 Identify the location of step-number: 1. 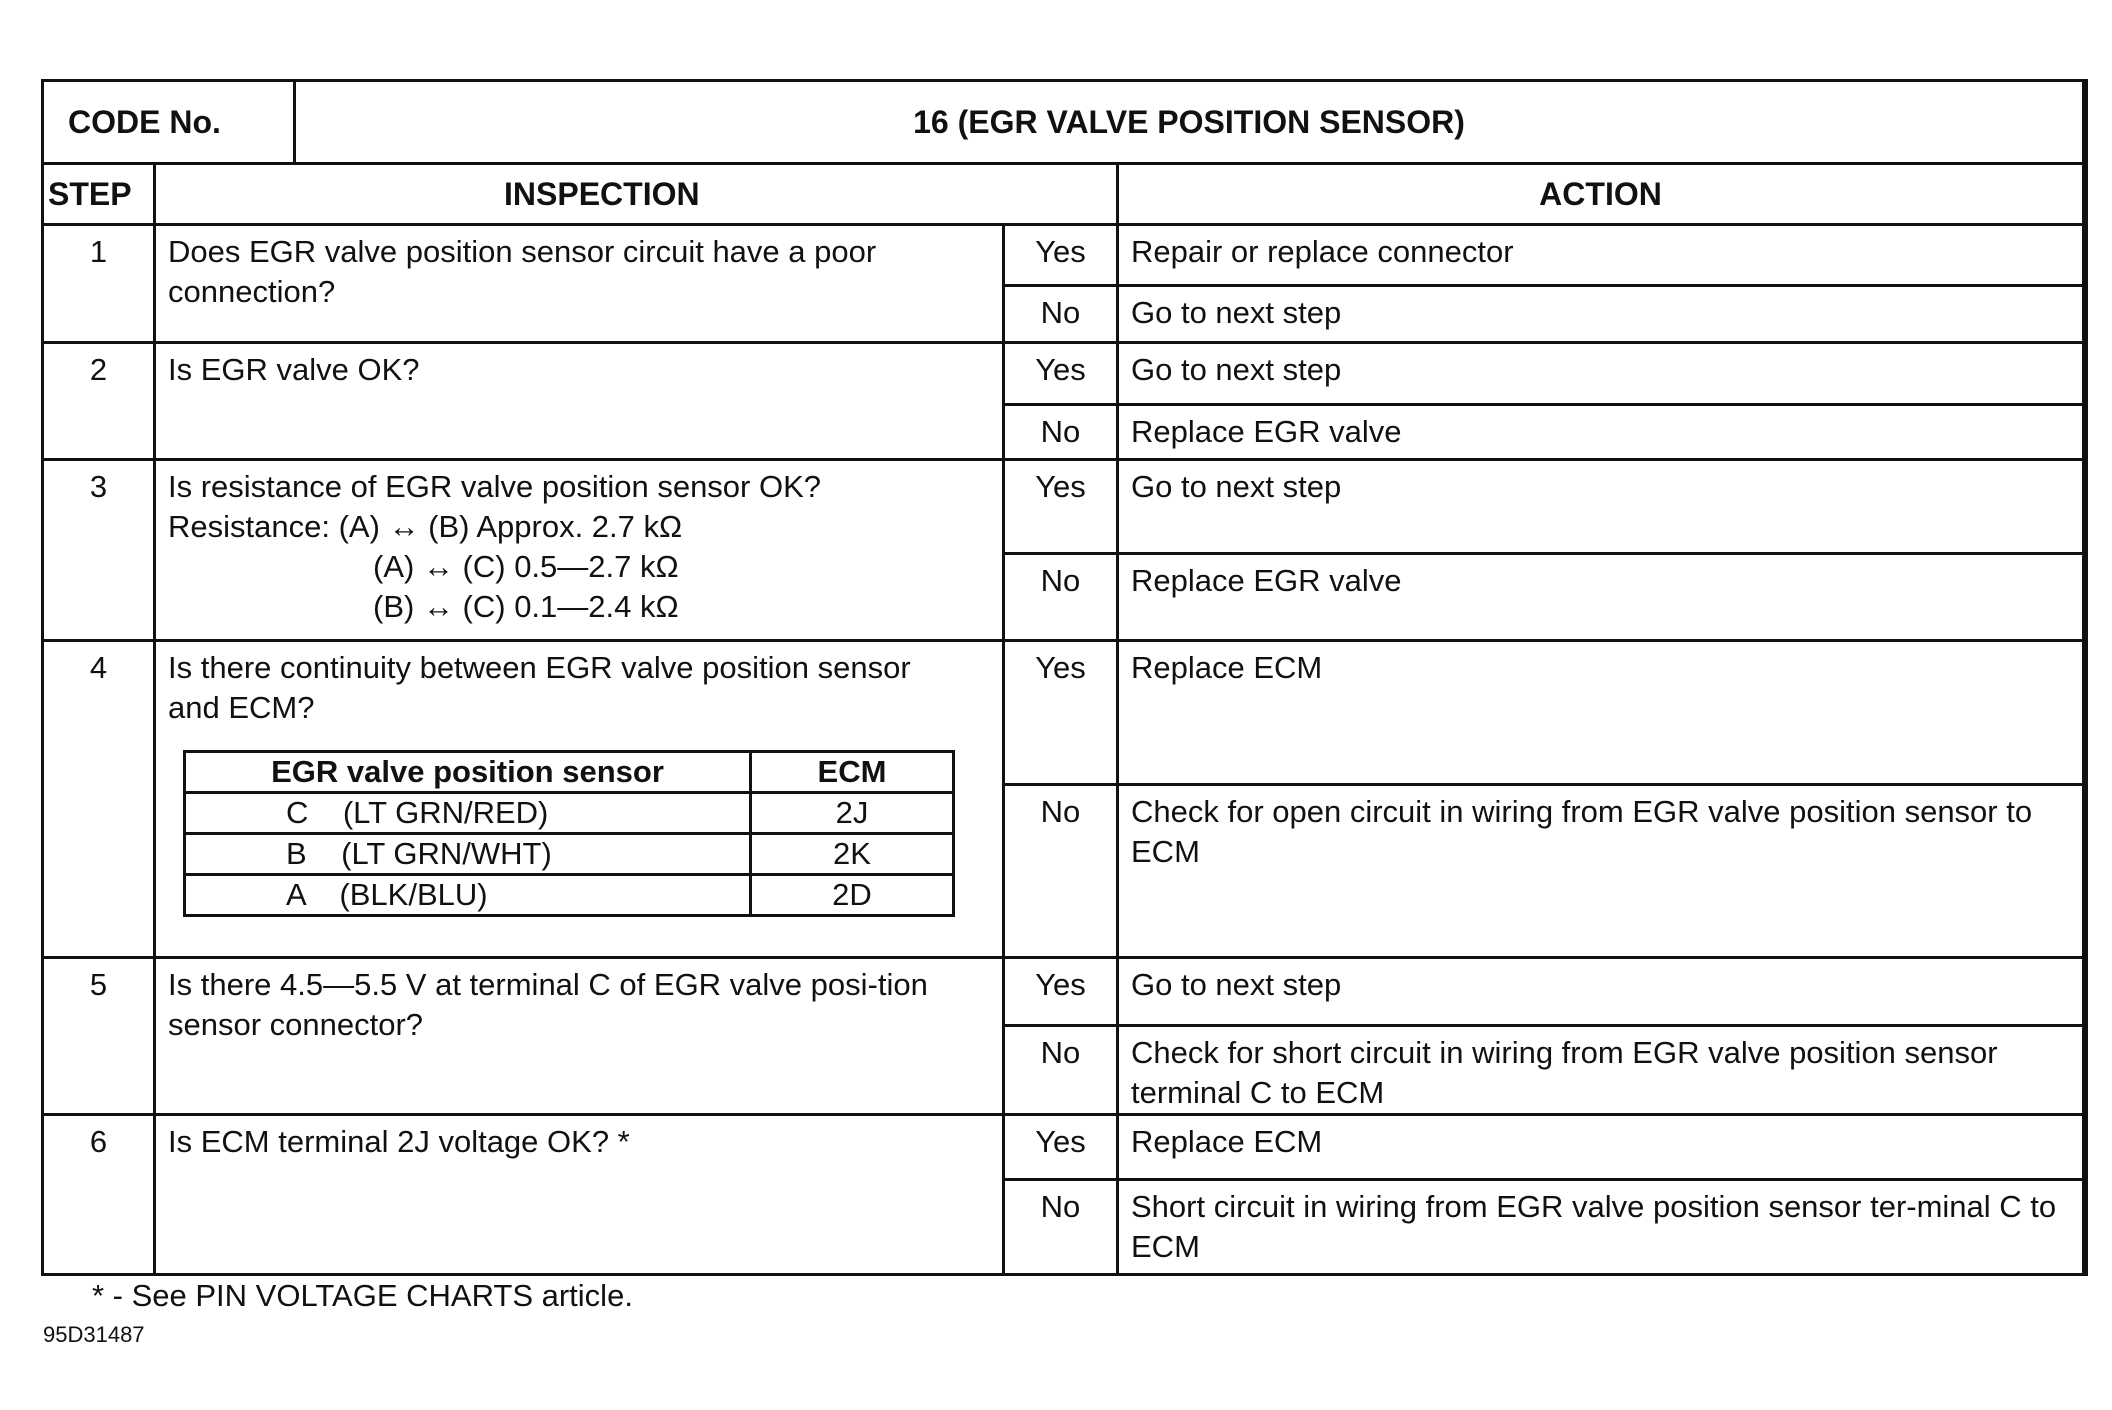
(98, 283).